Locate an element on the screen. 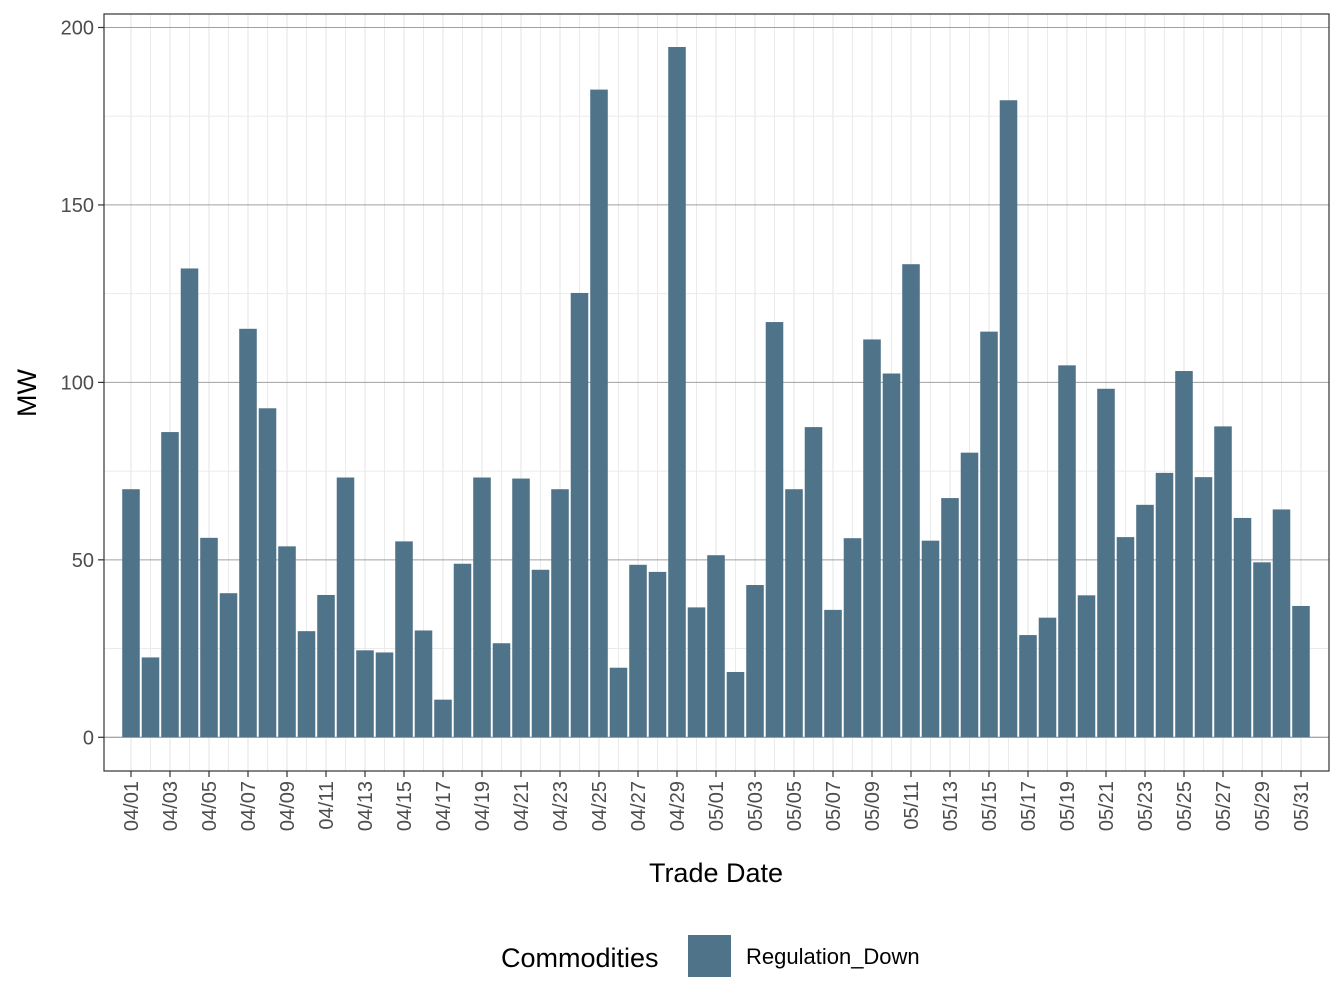  x-tick-label: 05/11 is located at coordinates (912, 805).